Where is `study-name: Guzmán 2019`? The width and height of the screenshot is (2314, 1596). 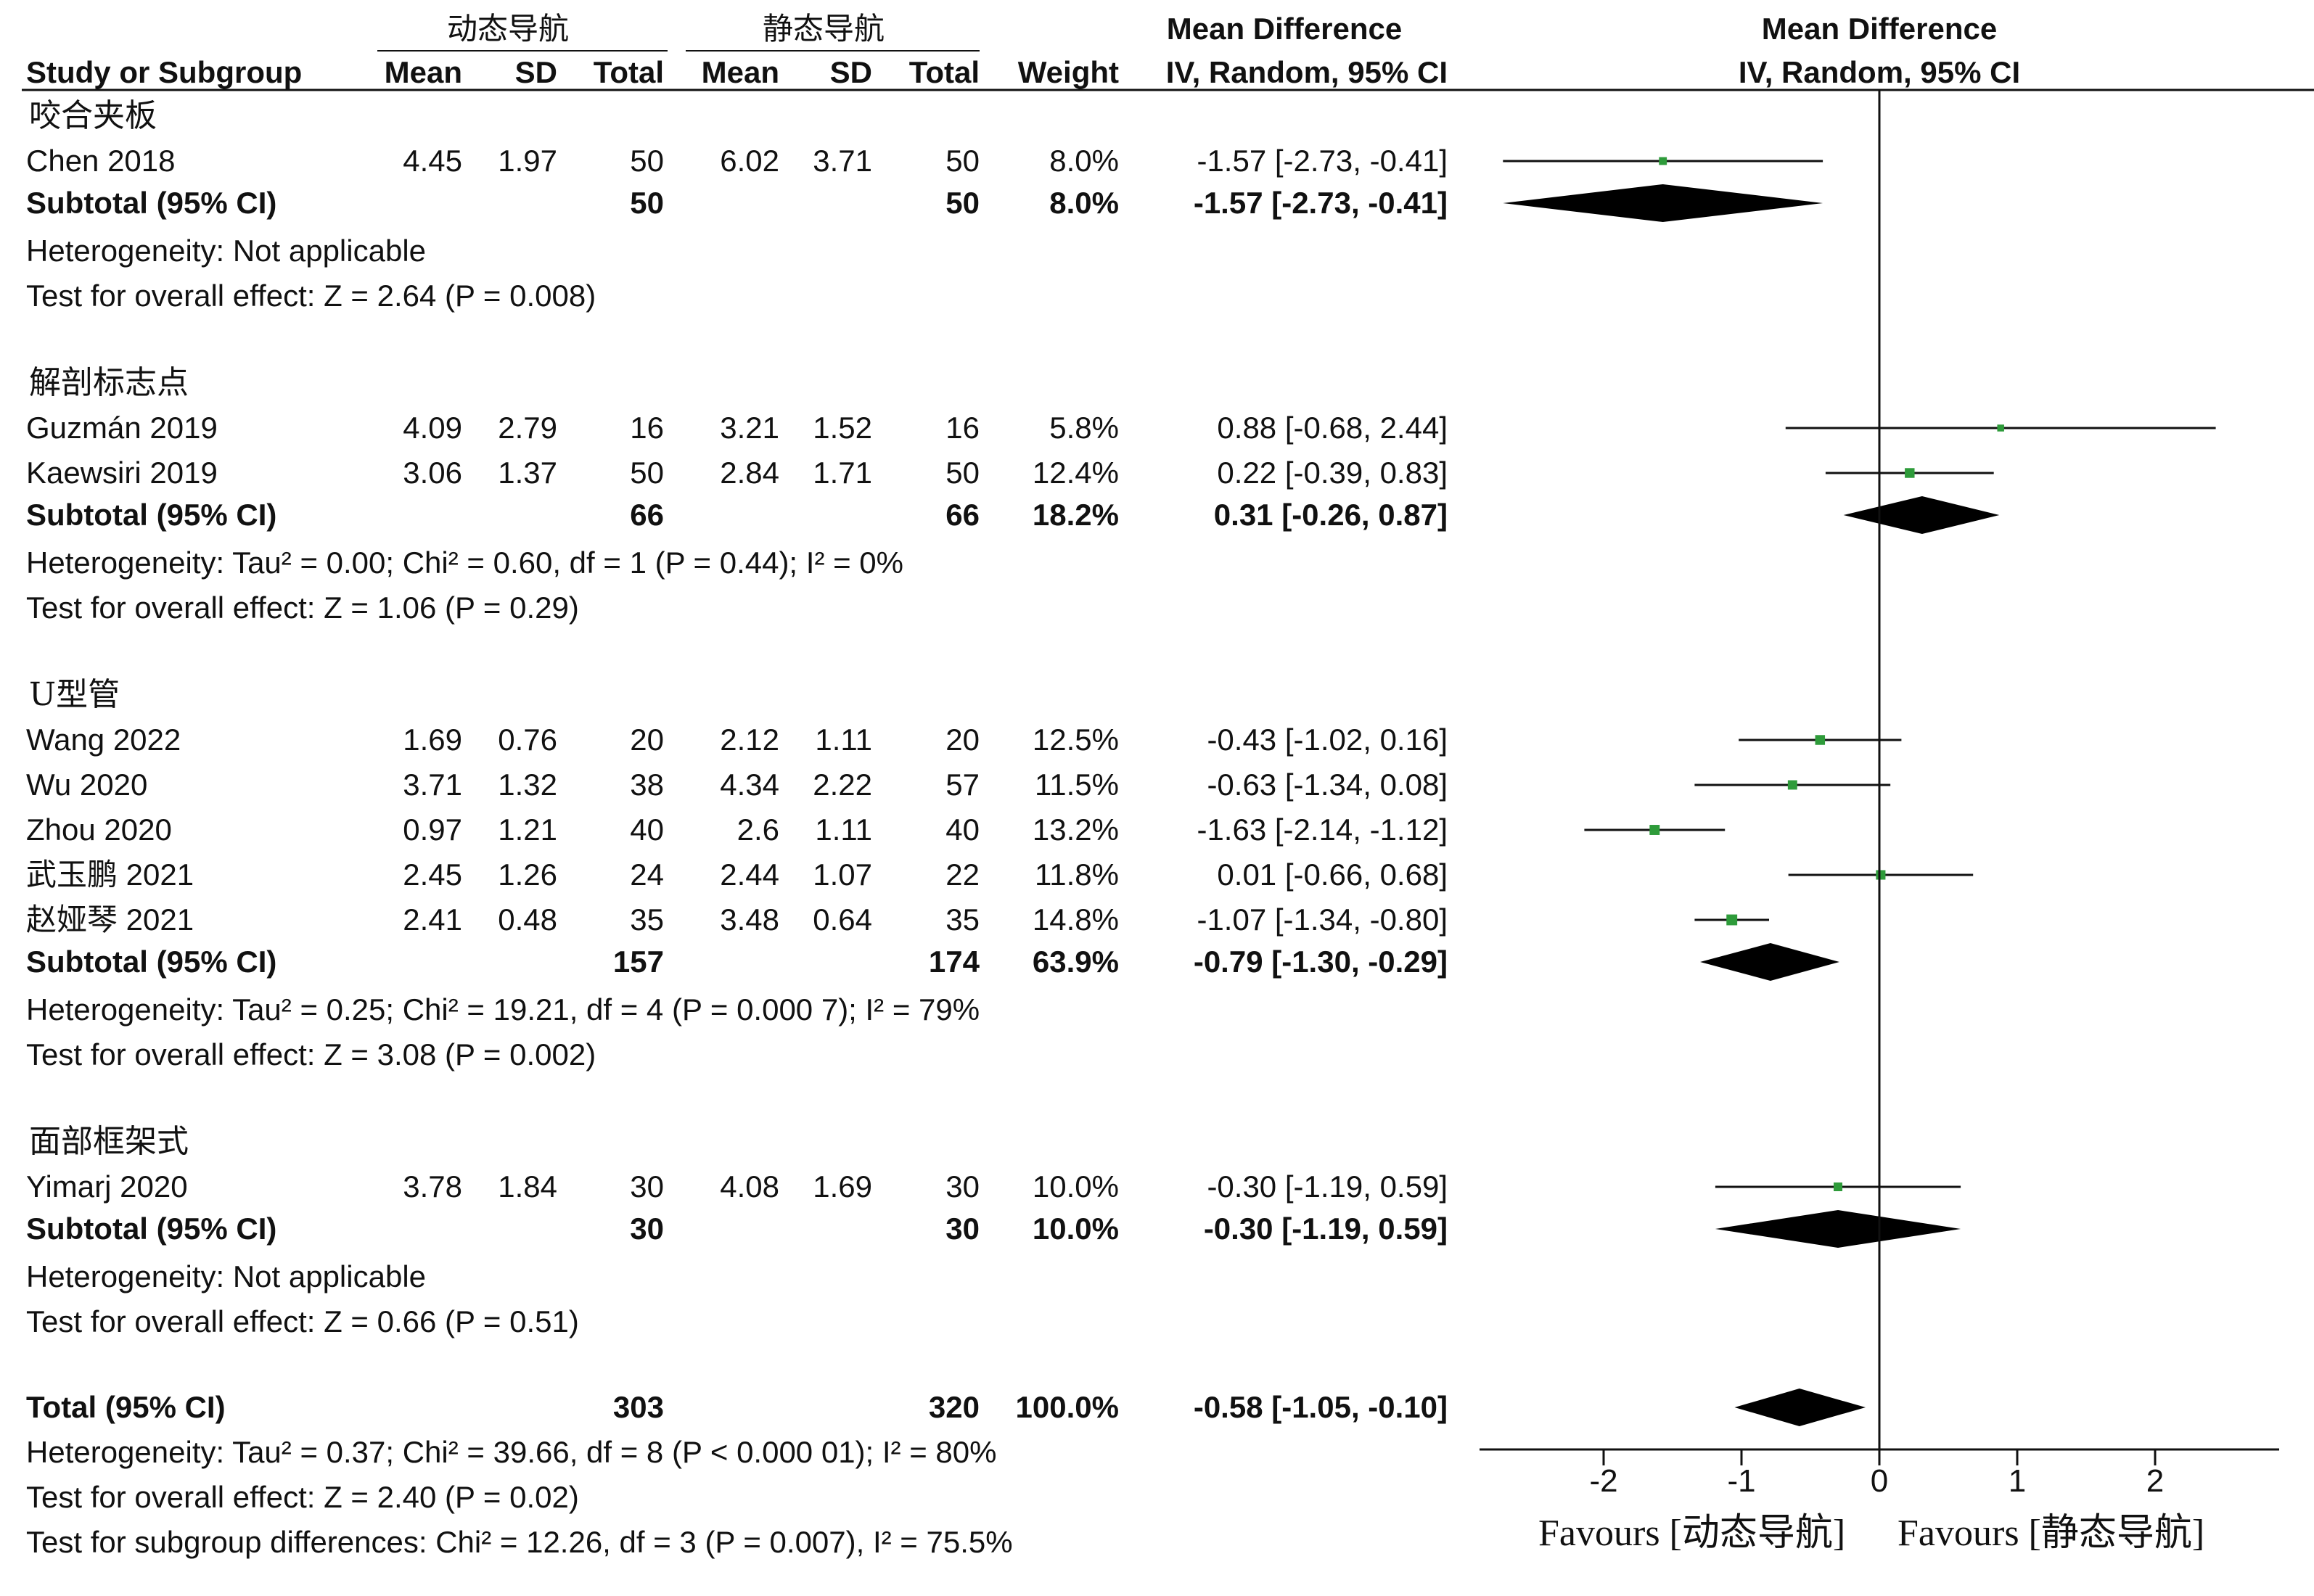
study-name: Guzmán 2019 is located at coordinates (122, 428).